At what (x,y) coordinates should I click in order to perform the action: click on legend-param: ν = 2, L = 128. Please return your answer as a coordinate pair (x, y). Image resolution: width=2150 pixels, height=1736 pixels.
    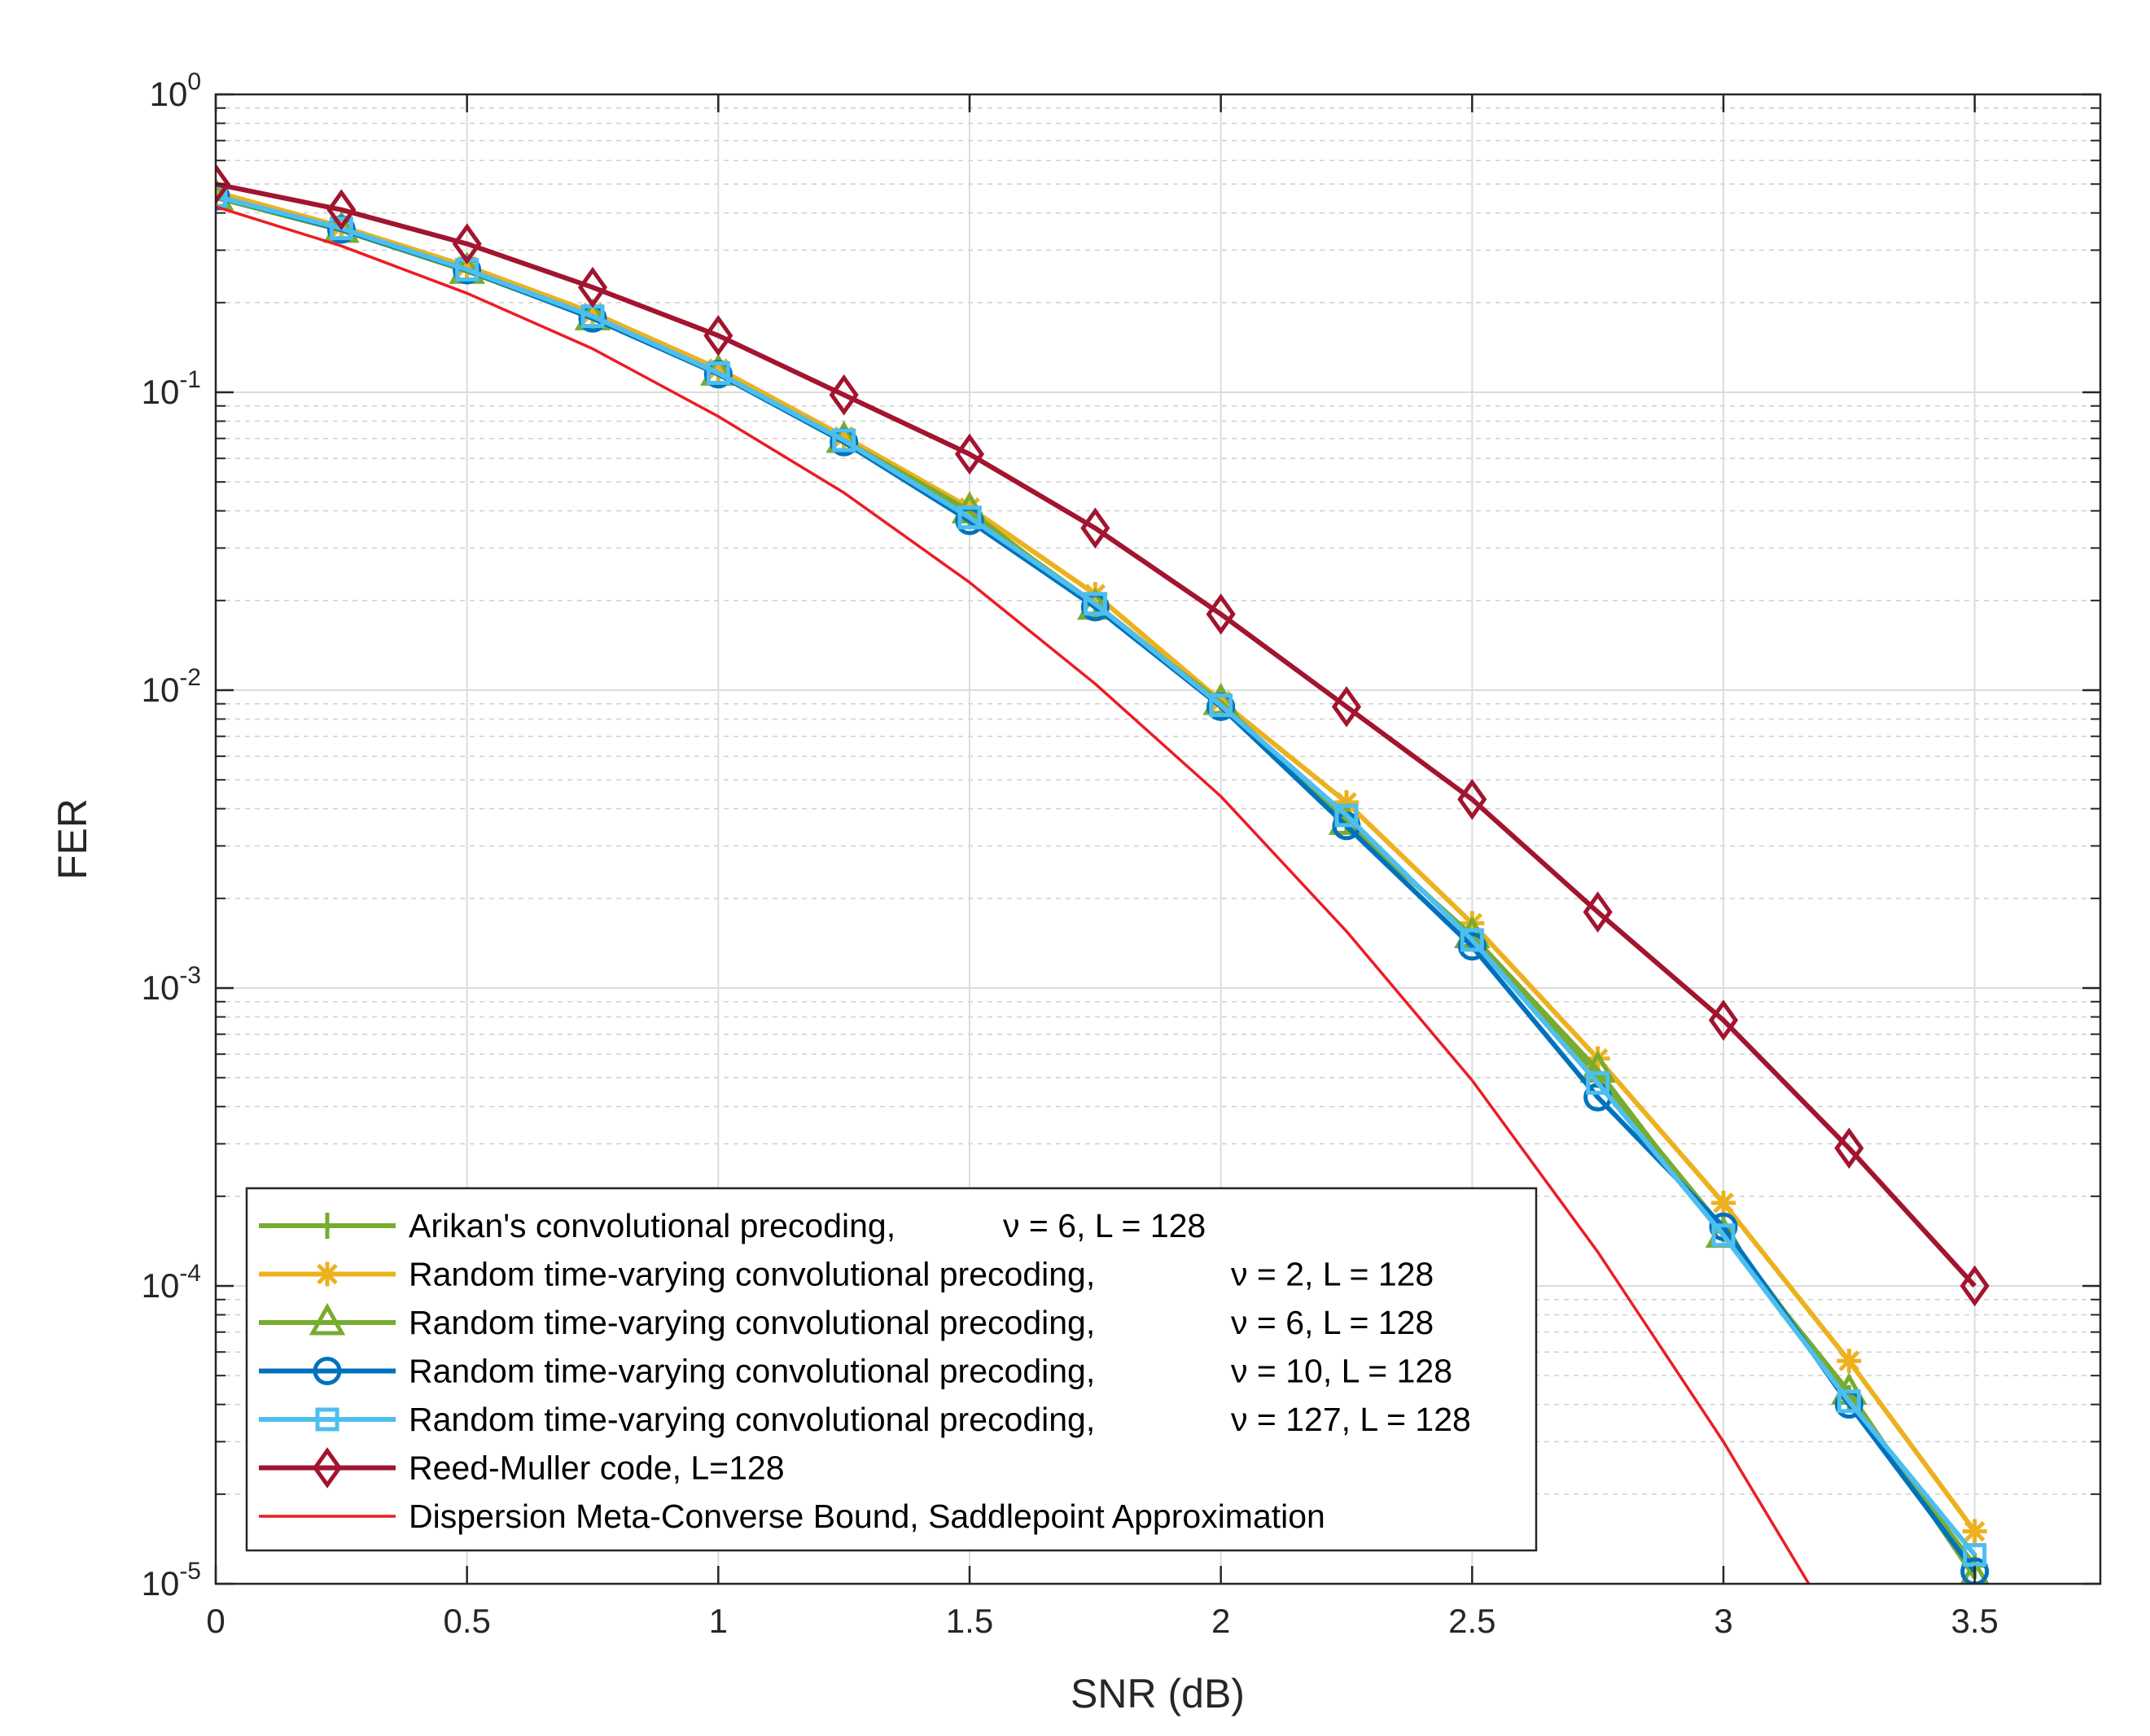
    Looking at the image, I should click on (1332, 1274).